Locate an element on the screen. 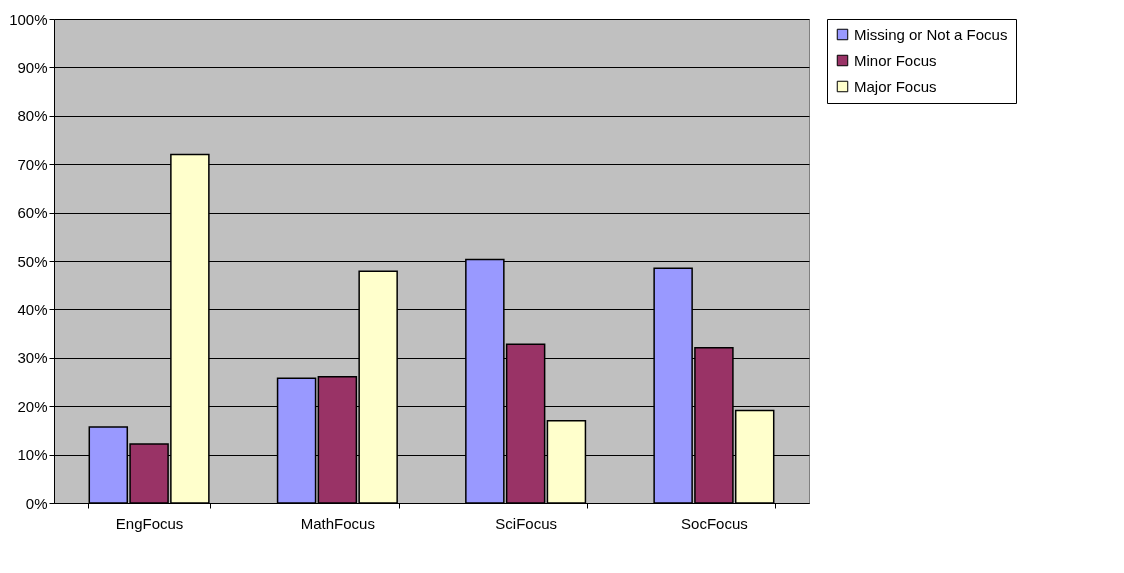  y-tick-label: 10% is located at coordinates (32, 455).